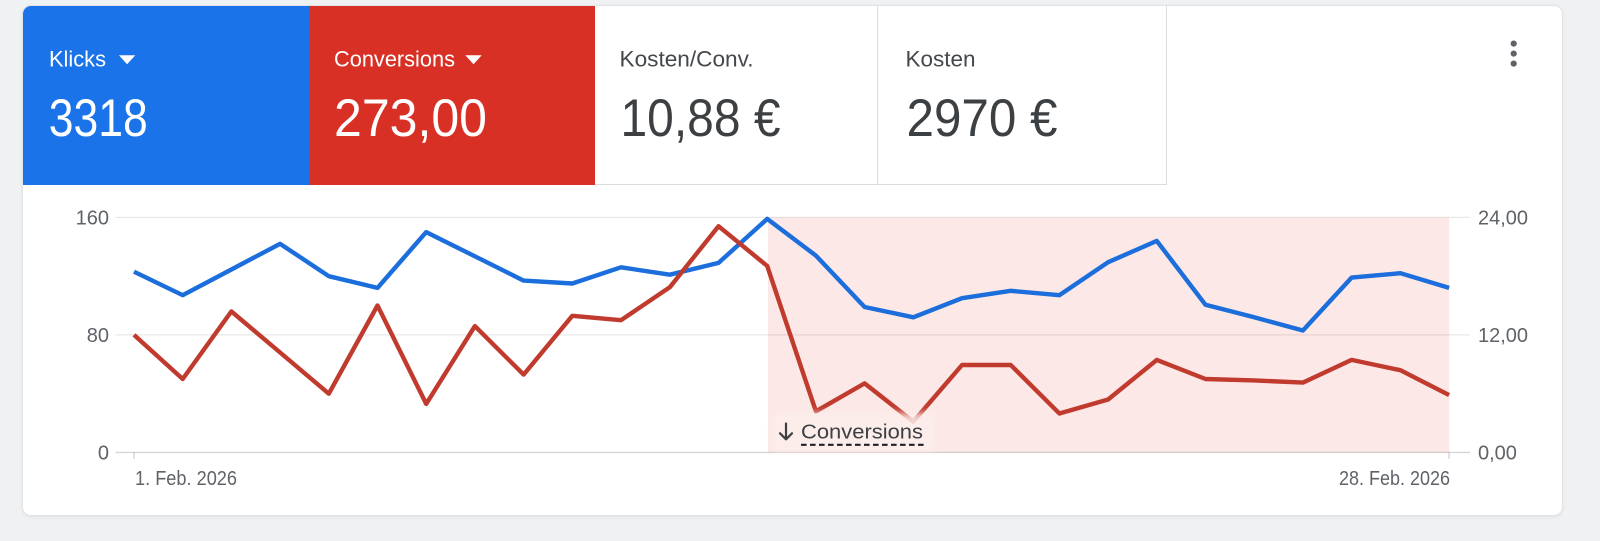 This screenshot has width=1600, height=541. I want to click on svg-text: 10,88 €, so click(701, 118).